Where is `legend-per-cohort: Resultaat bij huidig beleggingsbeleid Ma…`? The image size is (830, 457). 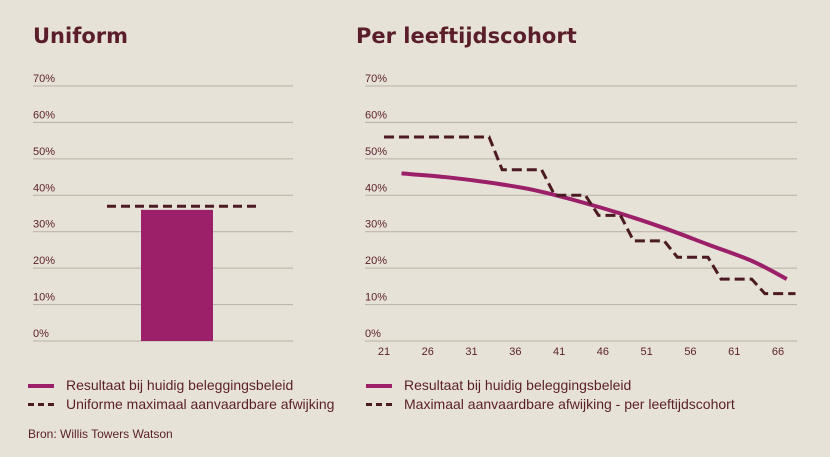
legend-per-cohort: Resultaat bij huidig beleggingsbeleid Ma… is located at coordinates (550, 395).